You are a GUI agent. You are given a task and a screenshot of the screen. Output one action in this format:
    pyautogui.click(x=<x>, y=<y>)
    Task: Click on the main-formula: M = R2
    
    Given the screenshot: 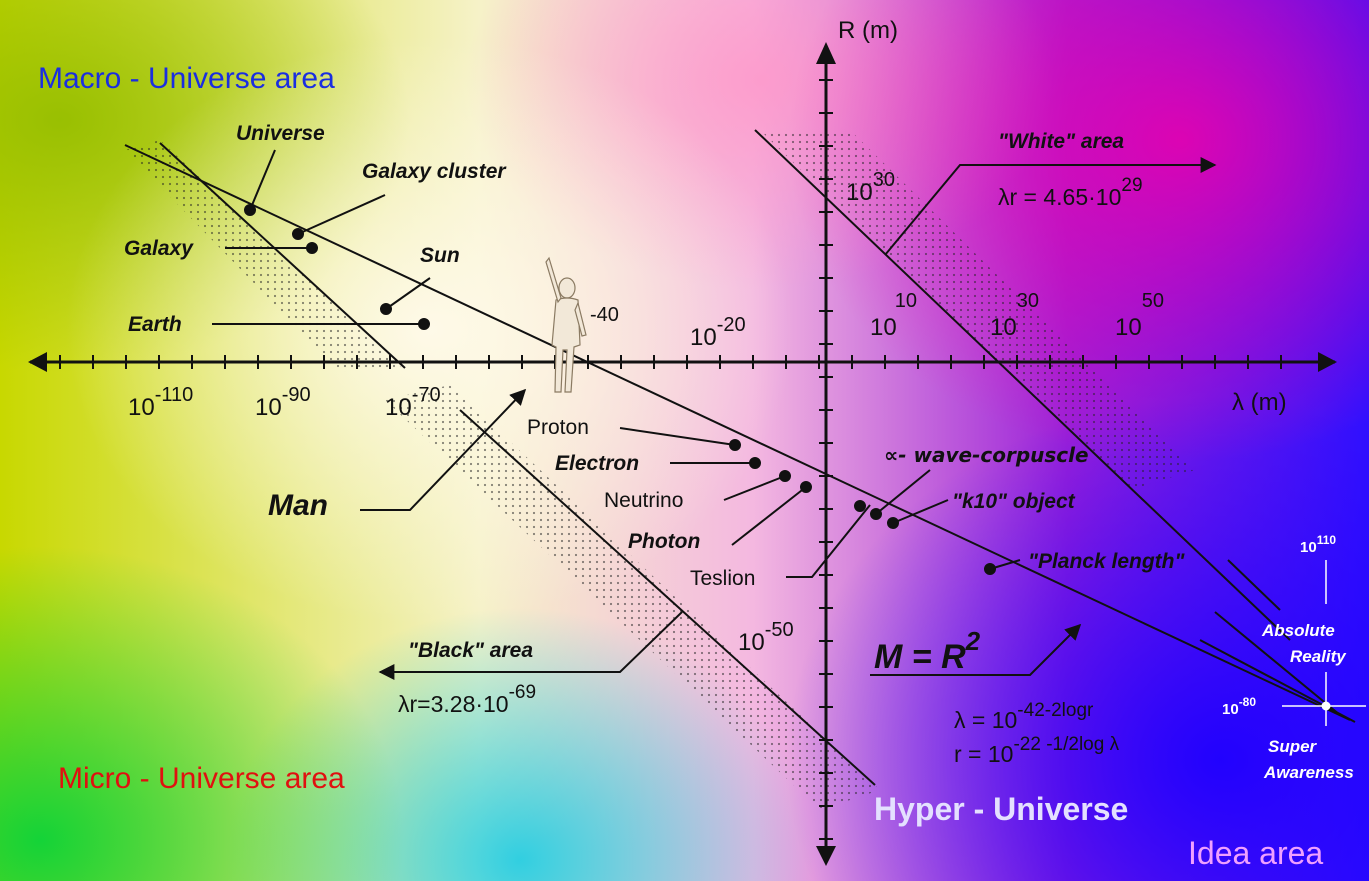 What is the action you would take?
    pyautogui.click(x=927, y=651)
    